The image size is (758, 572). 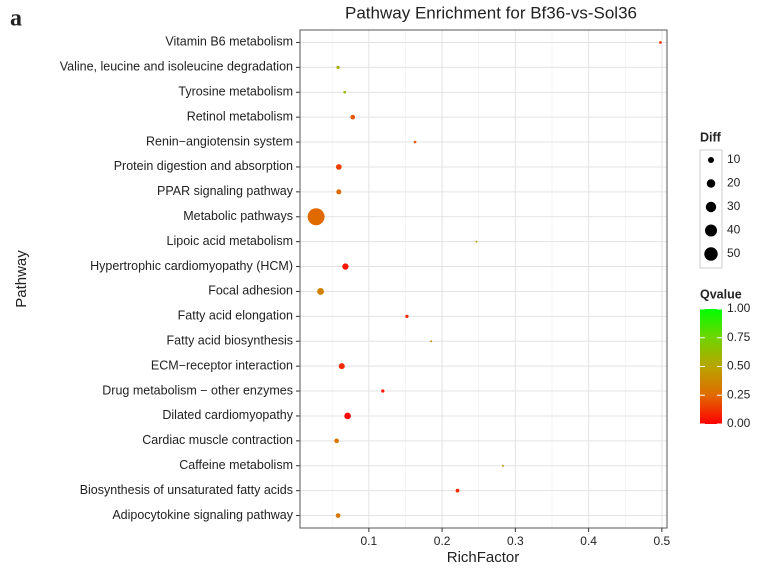 I want to click on y-tick-label: Biosynthesis of unsaturated fatty acids, so click(x=186, y=490).